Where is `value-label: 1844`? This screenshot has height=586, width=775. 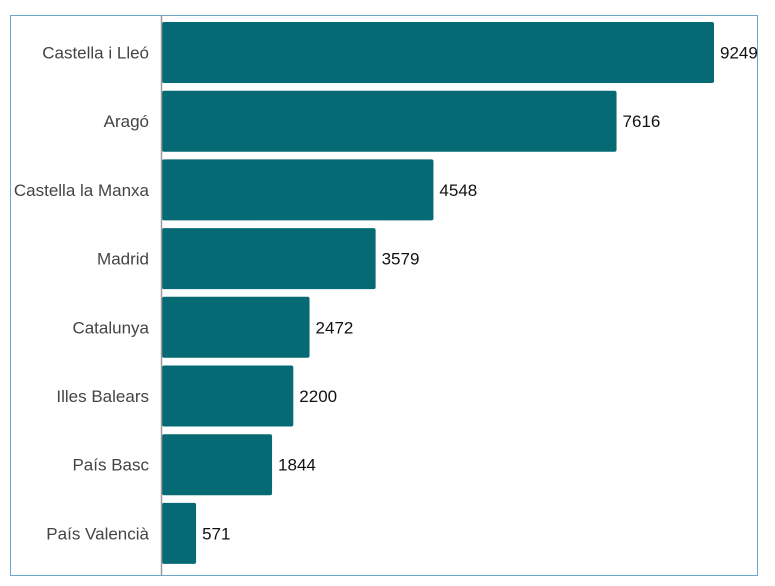 value-label: 1844 is located at coordinates (297, 465).